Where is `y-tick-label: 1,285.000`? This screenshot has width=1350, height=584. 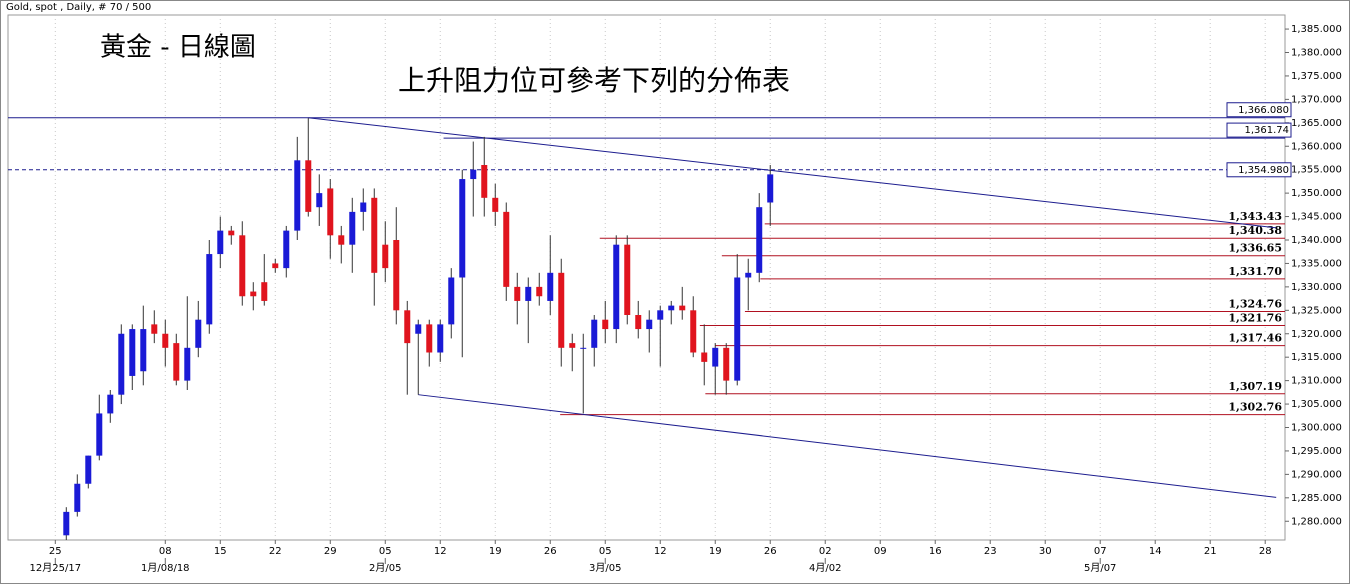
y-tick-label: 1,285.000 is located at coordinates (1316, 498).